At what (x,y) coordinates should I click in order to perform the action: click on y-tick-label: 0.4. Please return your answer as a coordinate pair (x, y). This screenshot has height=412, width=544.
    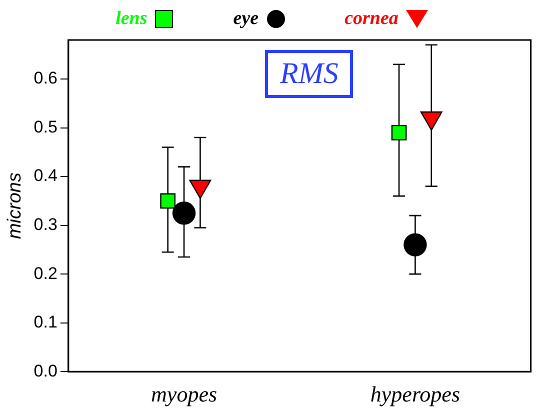
    Looking at the image, I should click on (46, 176).